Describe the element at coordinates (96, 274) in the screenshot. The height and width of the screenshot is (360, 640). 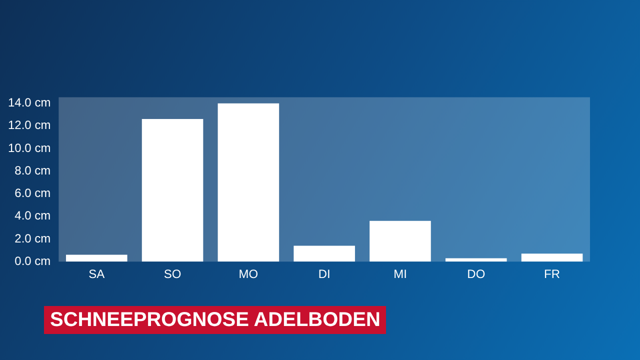
I see `x-tick-label: SA` at that location.